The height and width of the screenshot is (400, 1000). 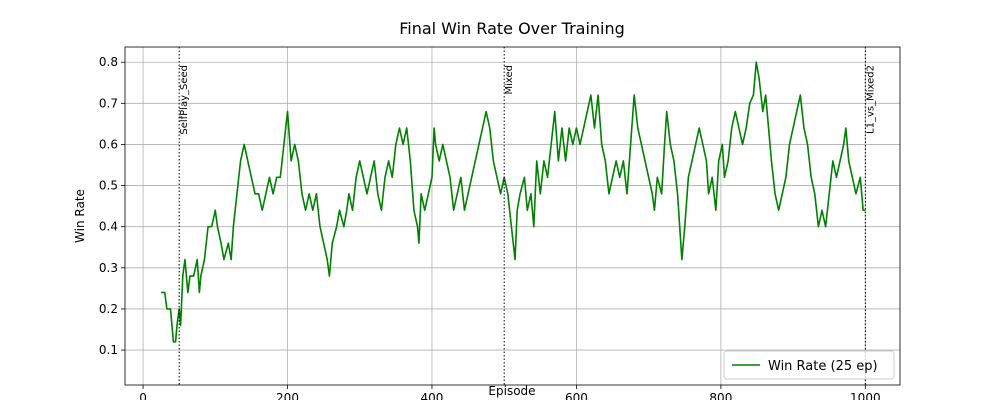 I want to click on y-tick-label: 0.6, so click(x=108, y=144).